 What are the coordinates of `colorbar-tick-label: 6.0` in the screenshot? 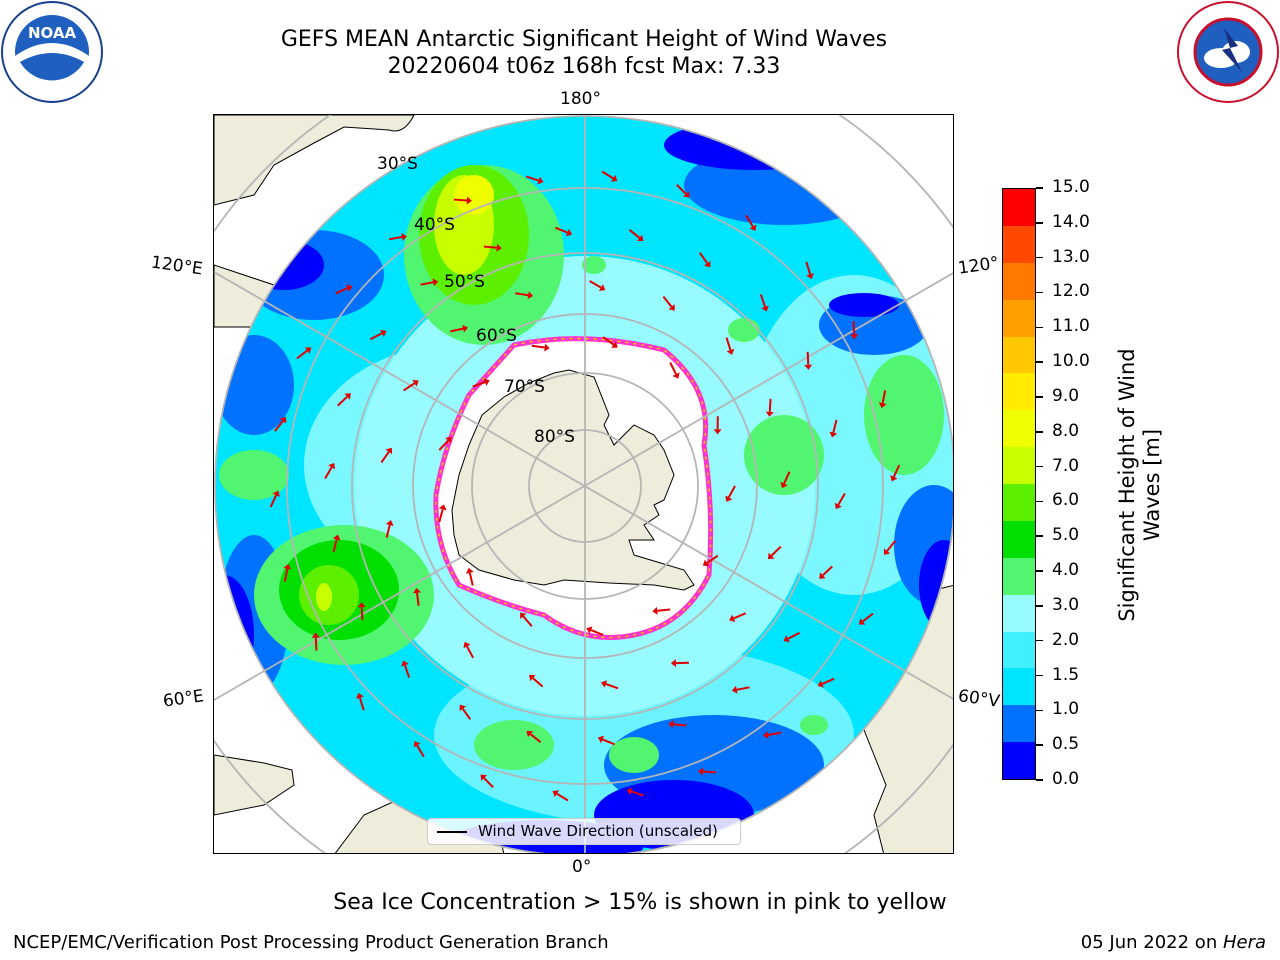 It's located at (1066, 500).